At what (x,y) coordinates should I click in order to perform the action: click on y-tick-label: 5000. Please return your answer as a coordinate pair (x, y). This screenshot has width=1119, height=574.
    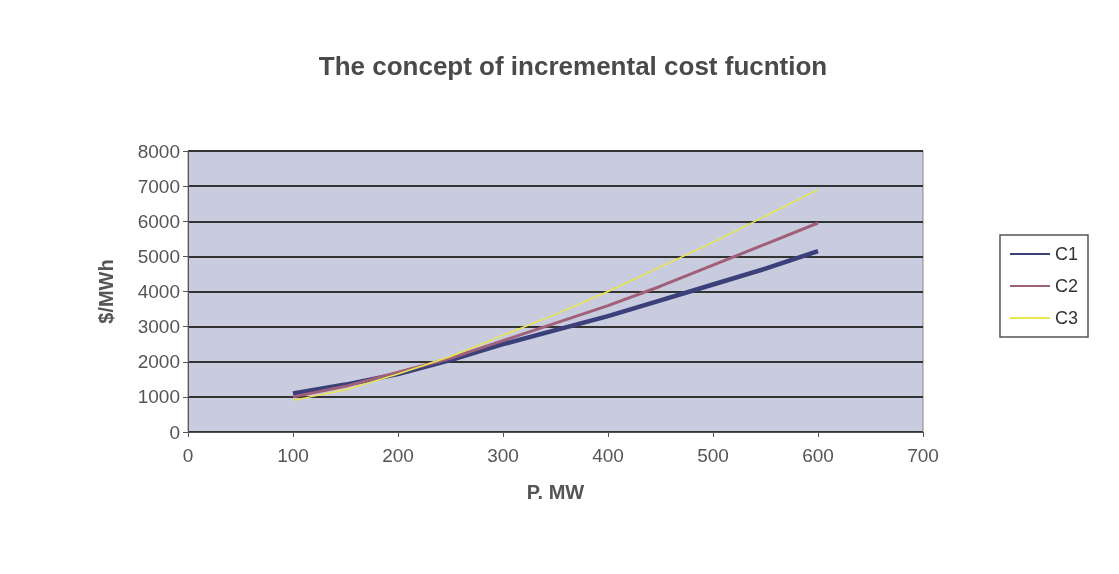
    Looking at the image, I should click on (158, 256).